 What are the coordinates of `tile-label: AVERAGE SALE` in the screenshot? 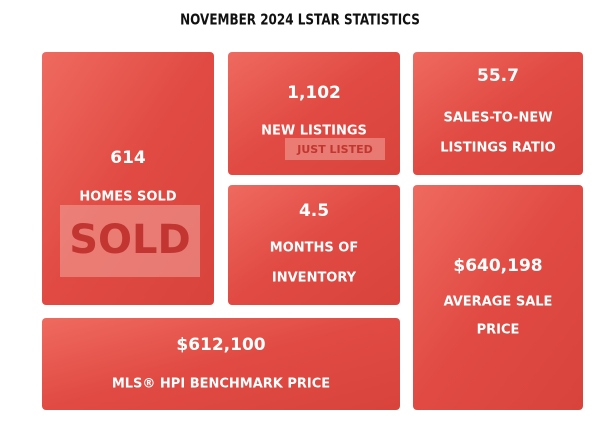 It's located at (498, 302).